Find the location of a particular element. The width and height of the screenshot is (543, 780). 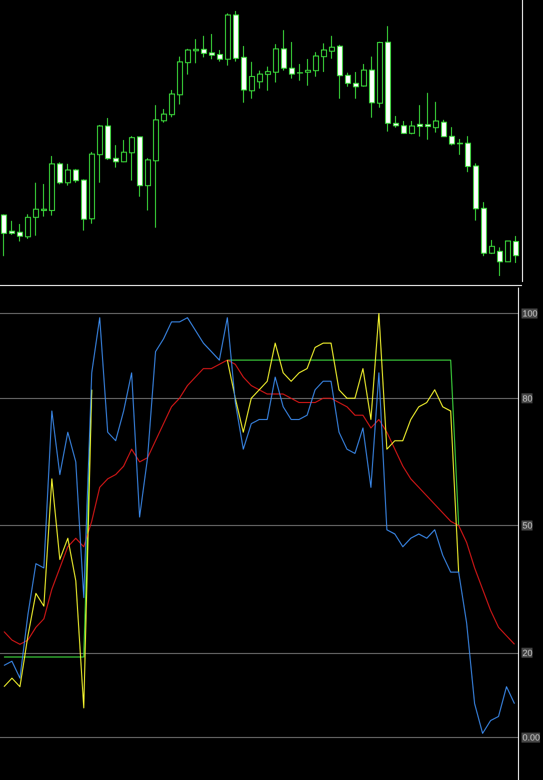

y-tick-label: 0.00 is located at coordinates (531, 737).